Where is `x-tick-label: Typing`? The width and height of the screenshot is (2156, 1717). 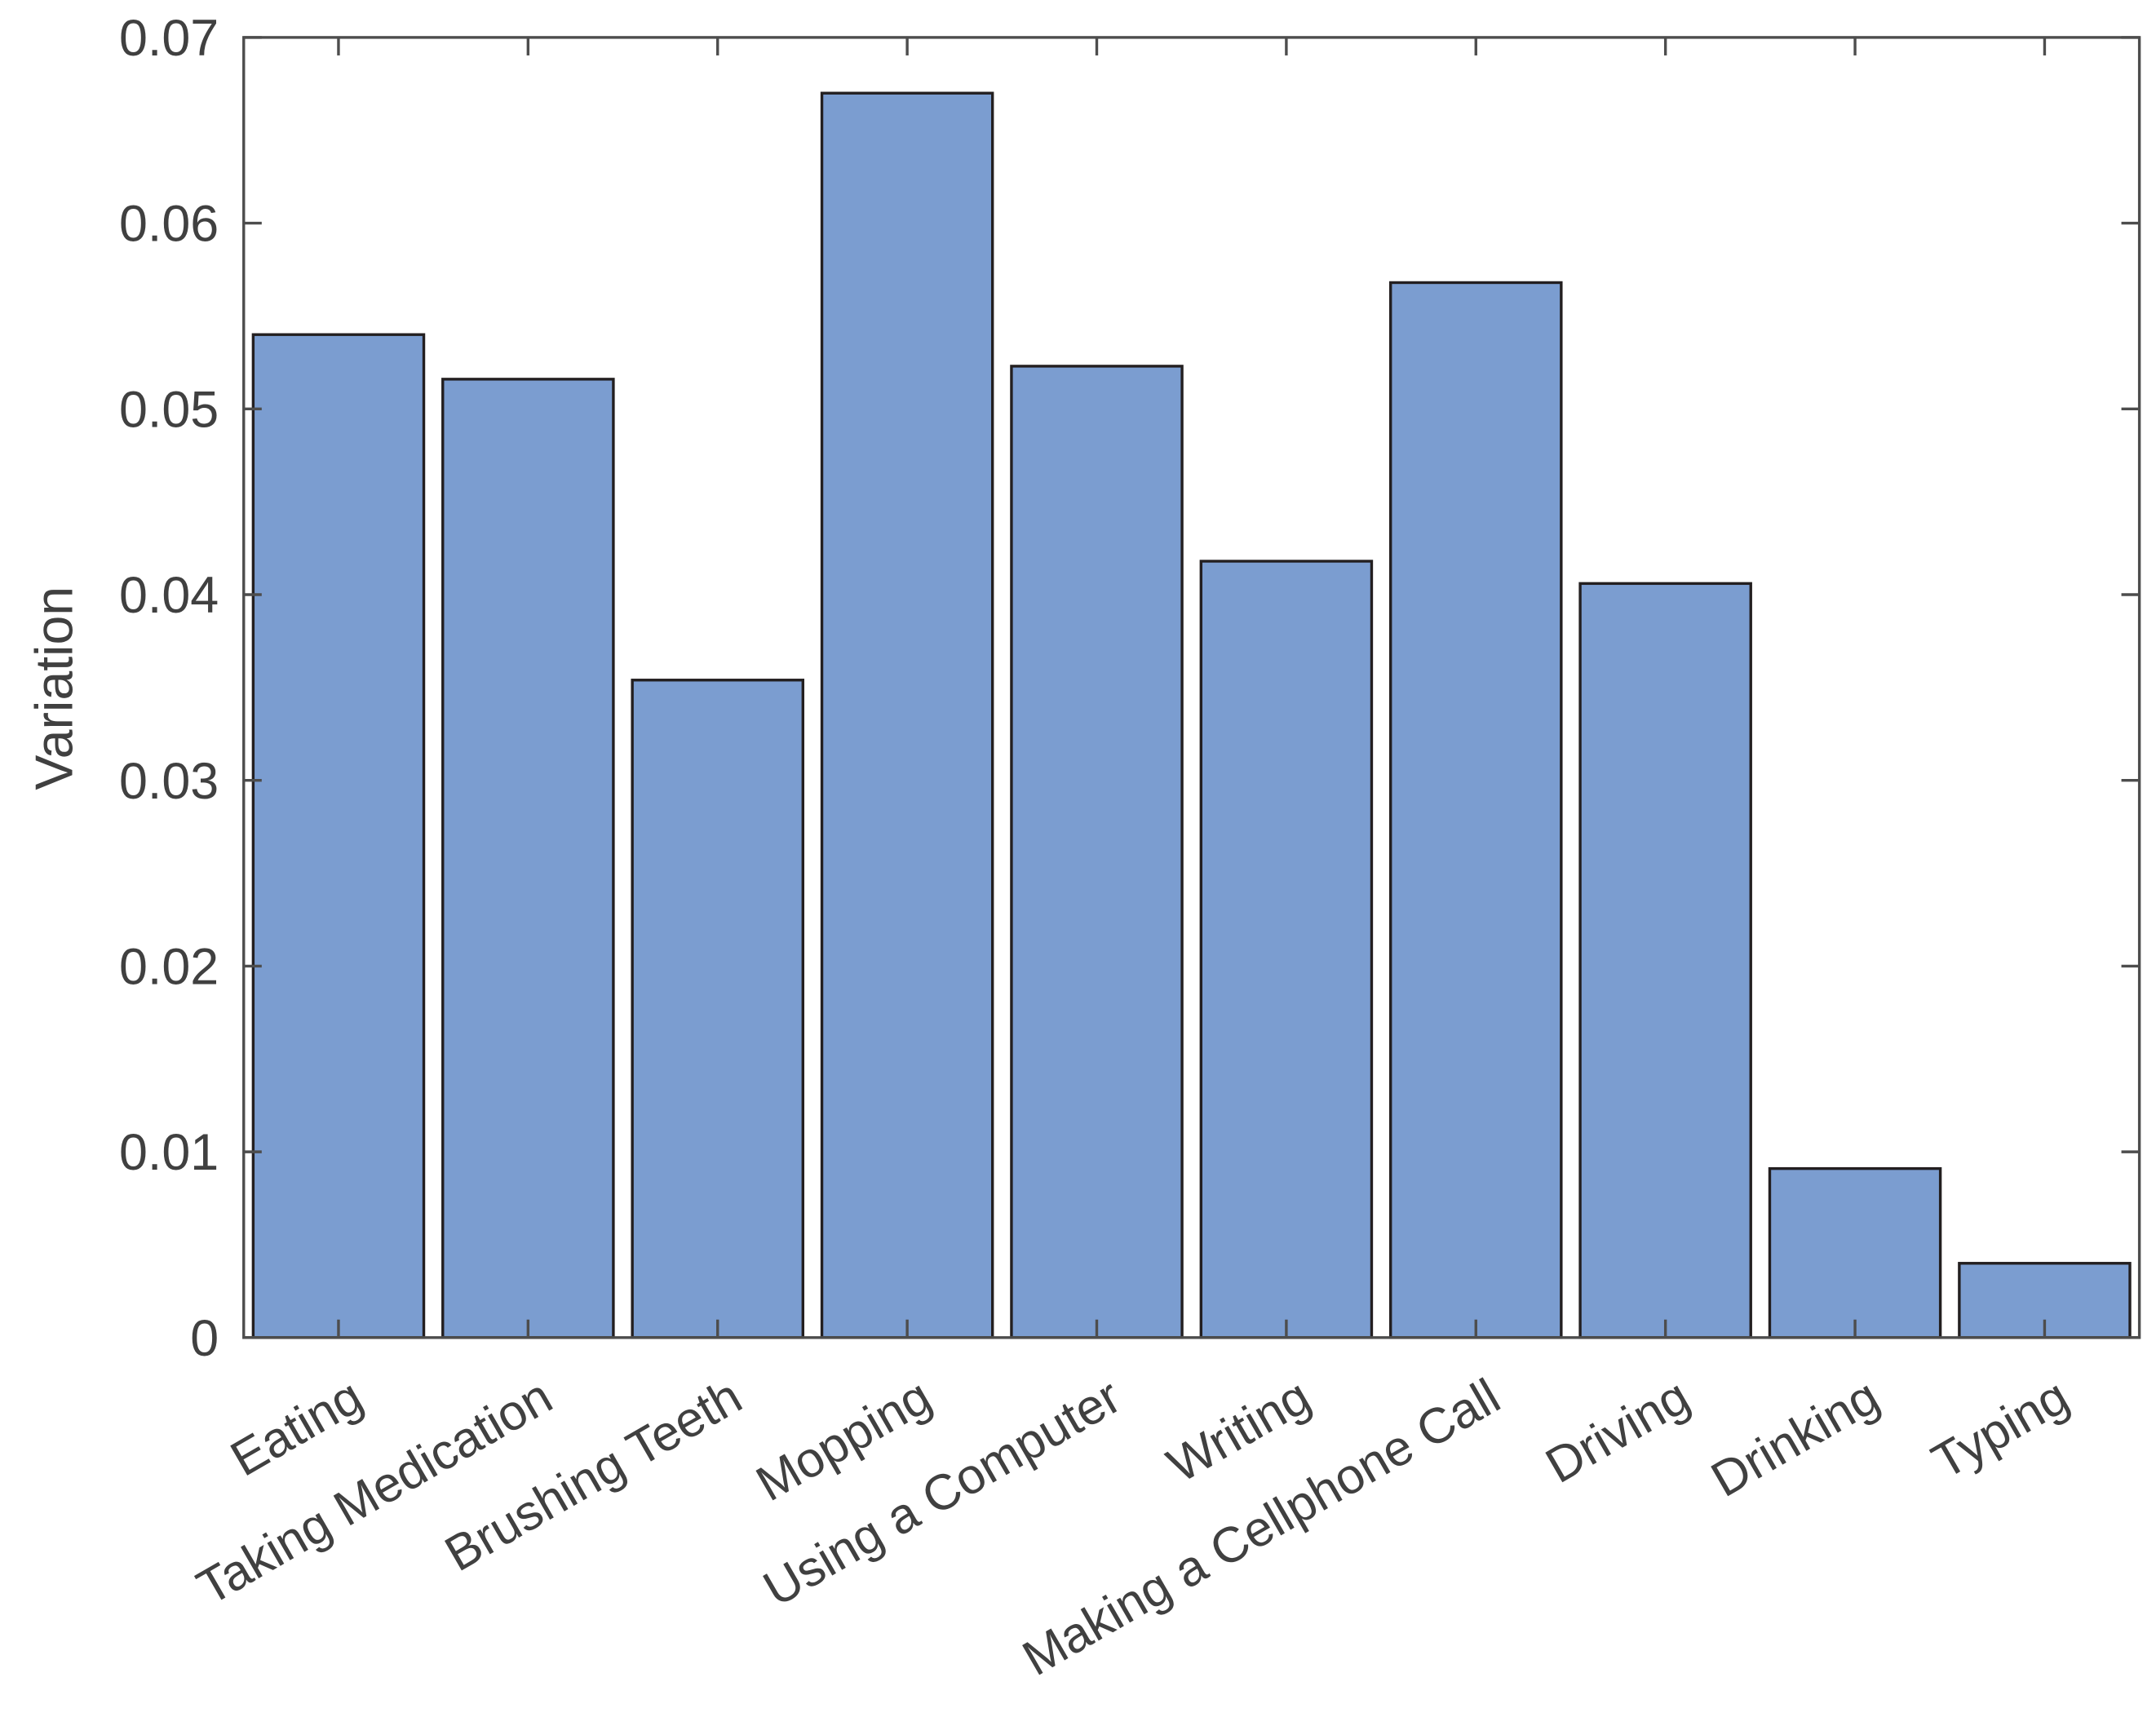 x-tick-label: Typing is located at coordinates (2000, 1428).